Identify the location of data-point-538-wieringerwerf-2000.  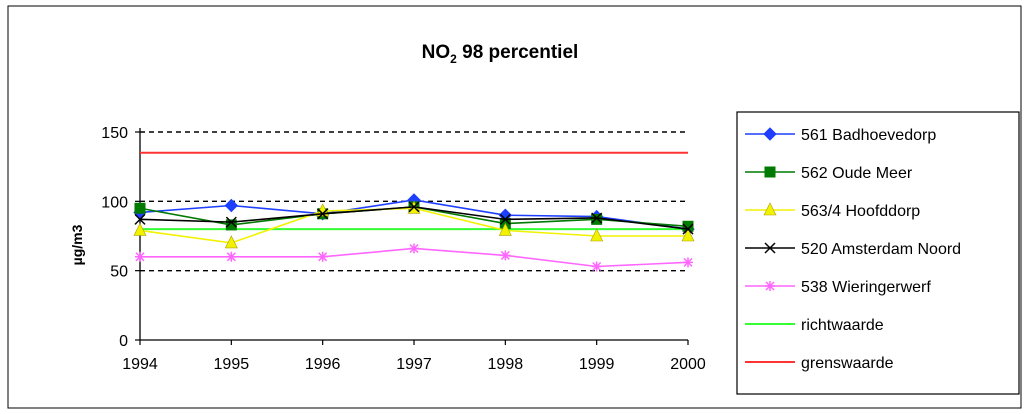
(688, 262).